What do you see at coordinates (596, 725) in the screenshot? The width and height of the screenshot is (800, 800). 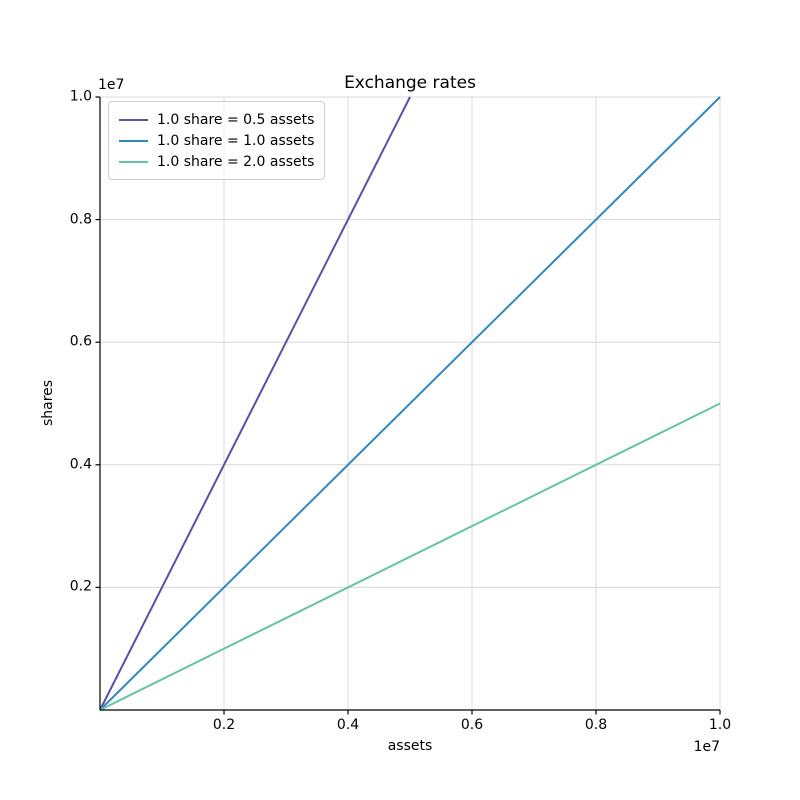 I see `x-tick-label: 0.8` at bounding box center [596, 725].